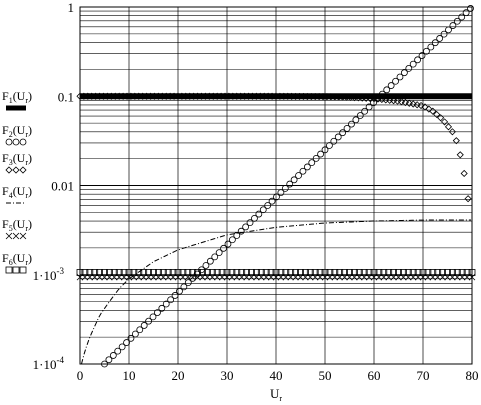 This screenshot has width=481, height=405. I want to click on x-tick-label: 50, so click(325, 375).